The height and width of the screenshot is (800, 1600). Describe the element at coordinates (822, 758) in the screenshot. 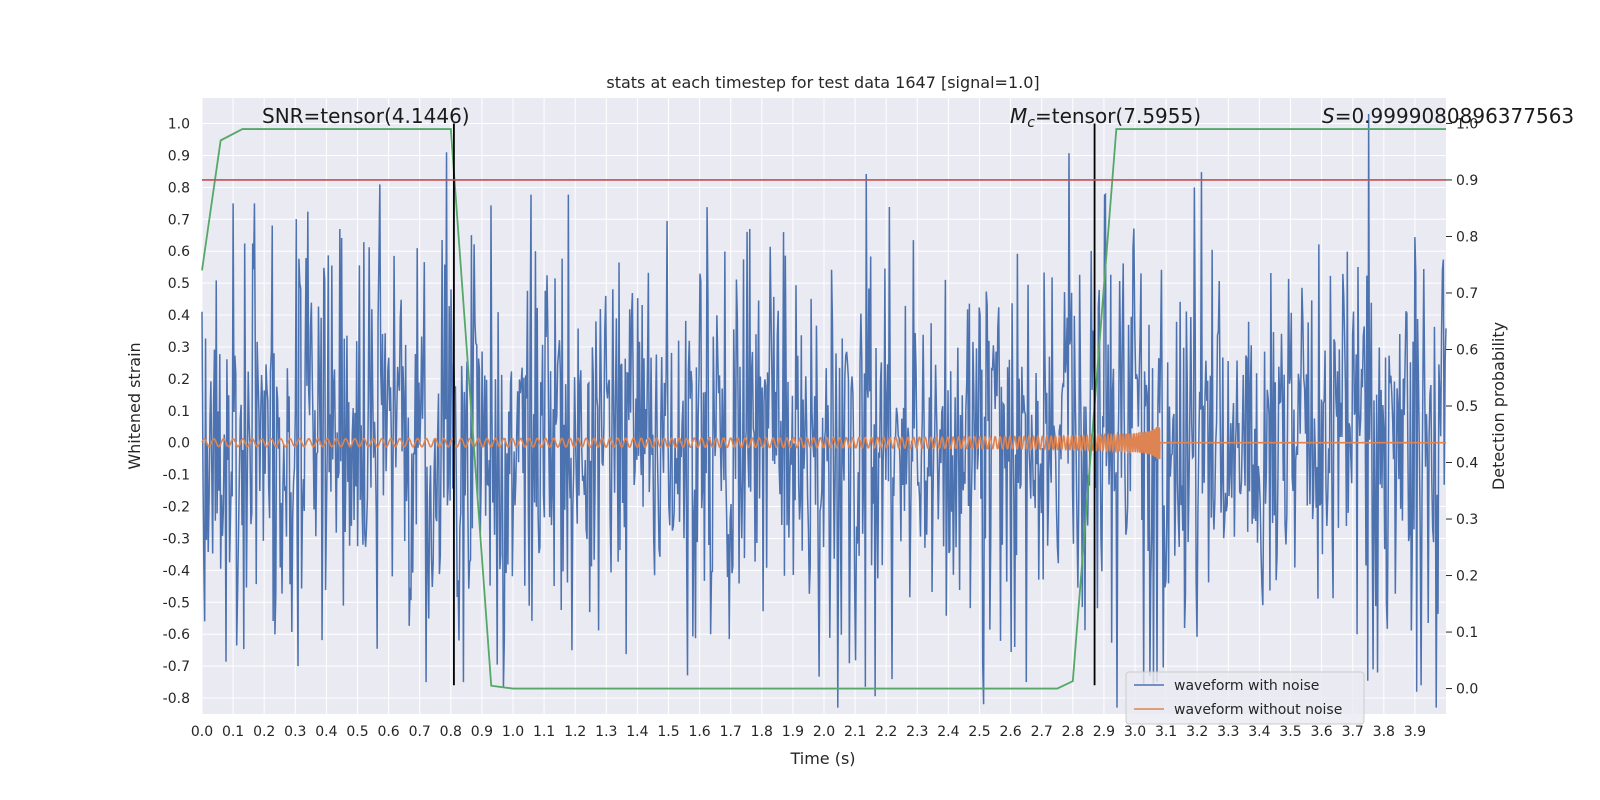

I see `x-axis-label: Time (s)` at that location.